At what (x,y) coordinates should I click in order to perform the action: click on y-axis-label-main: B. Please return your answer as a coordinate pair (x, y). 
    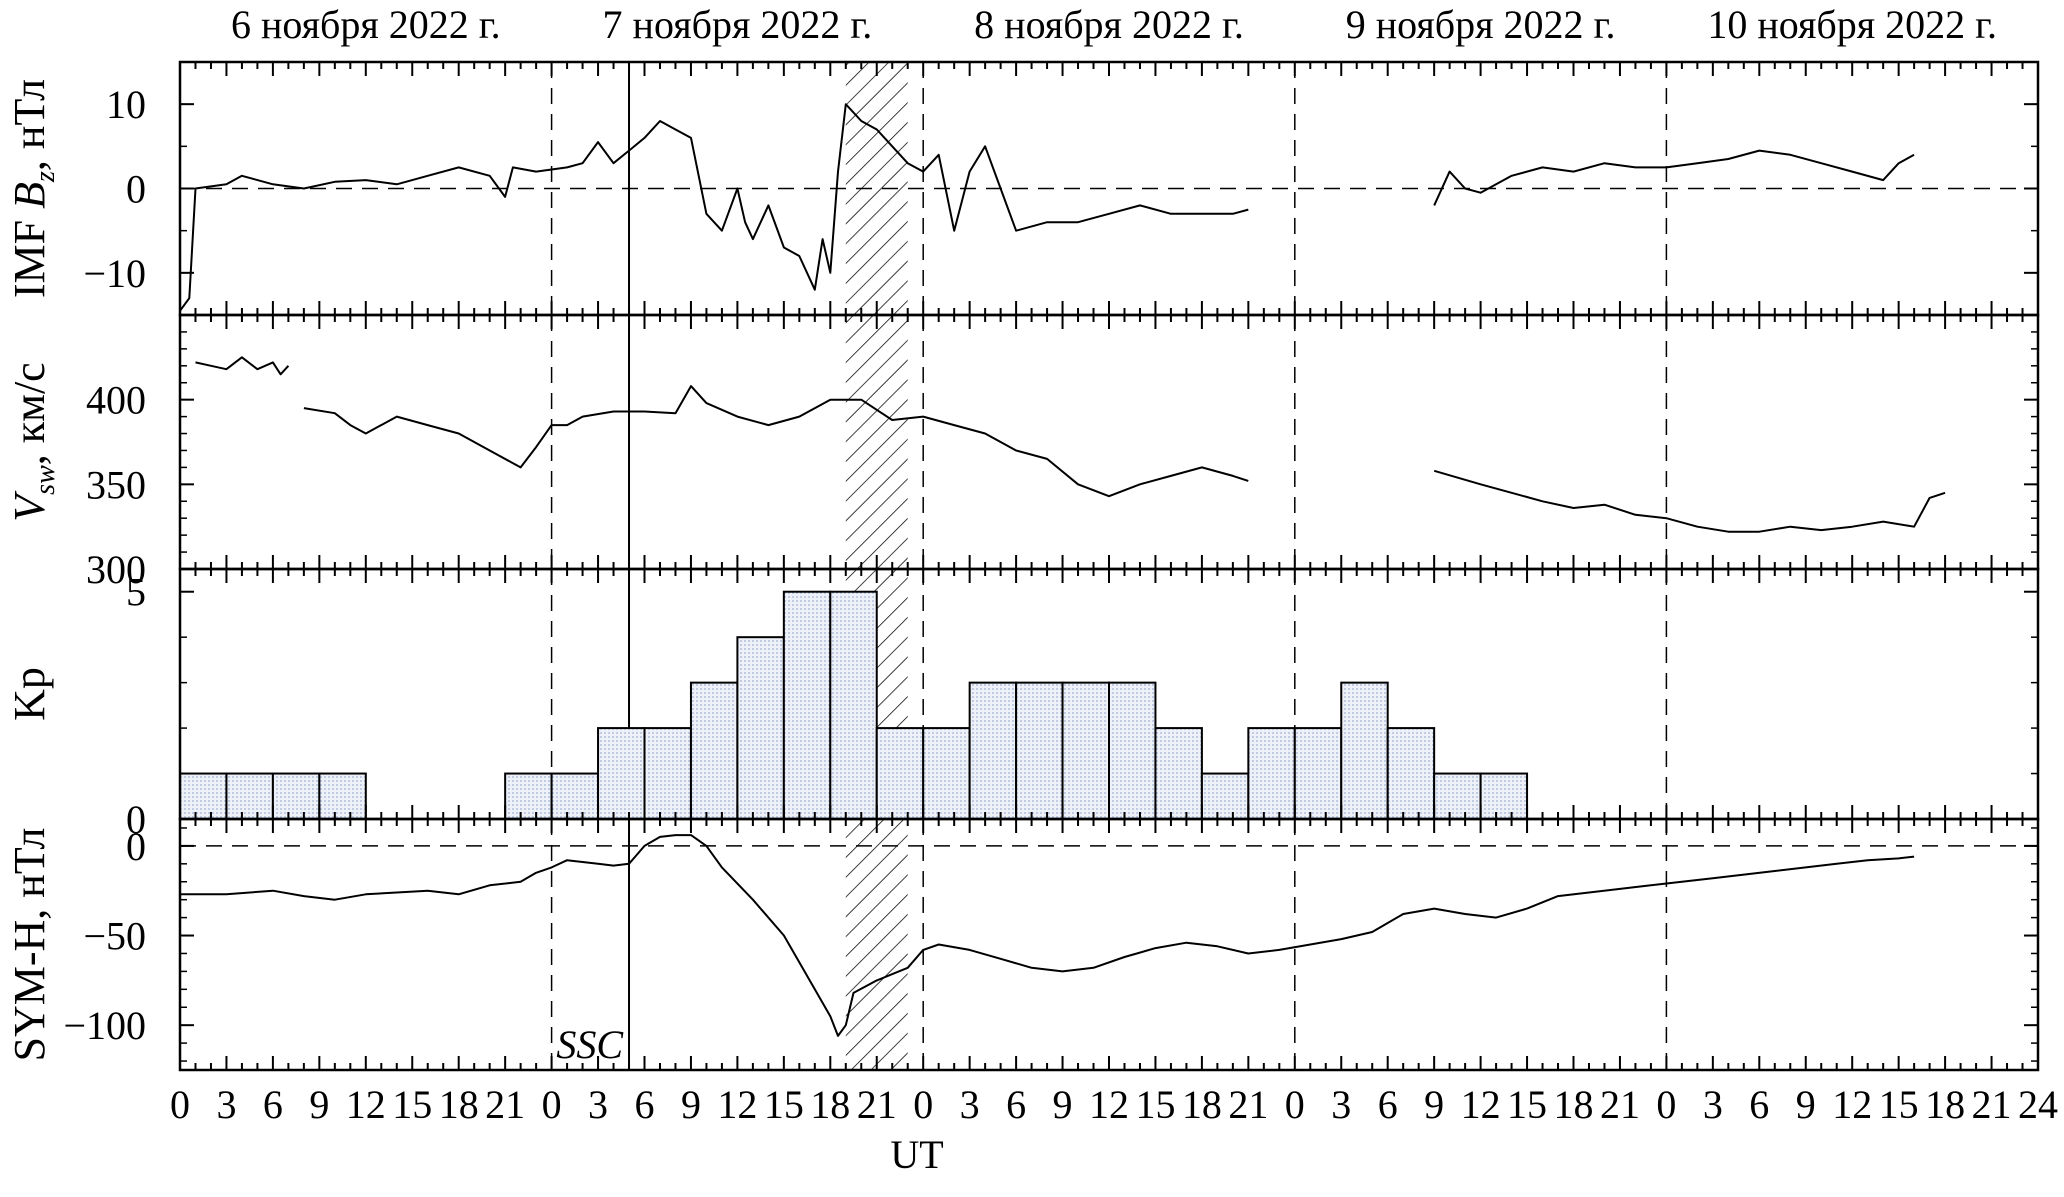
    Looking at the image, I should click on (29, 195).